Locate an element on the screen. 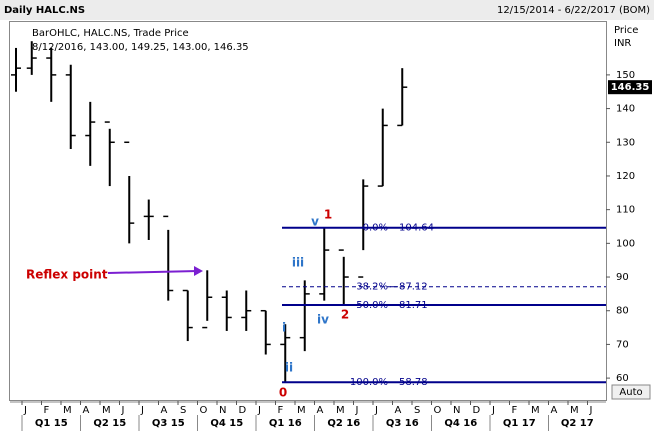  y-tick-label: 150 is located at coordinates (625, 75).